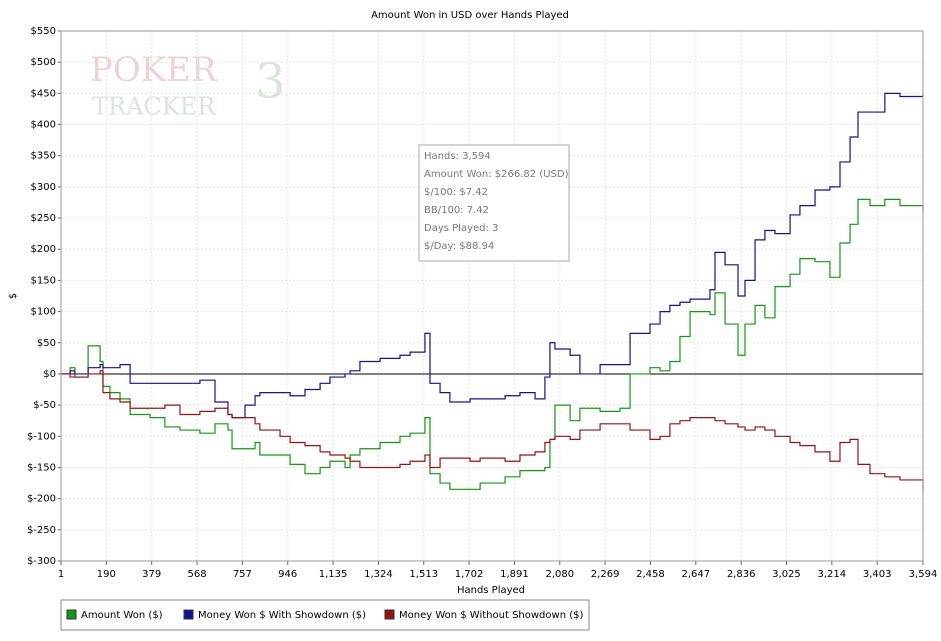  I want to click on y-tick-label: $300, so click(43, 187).